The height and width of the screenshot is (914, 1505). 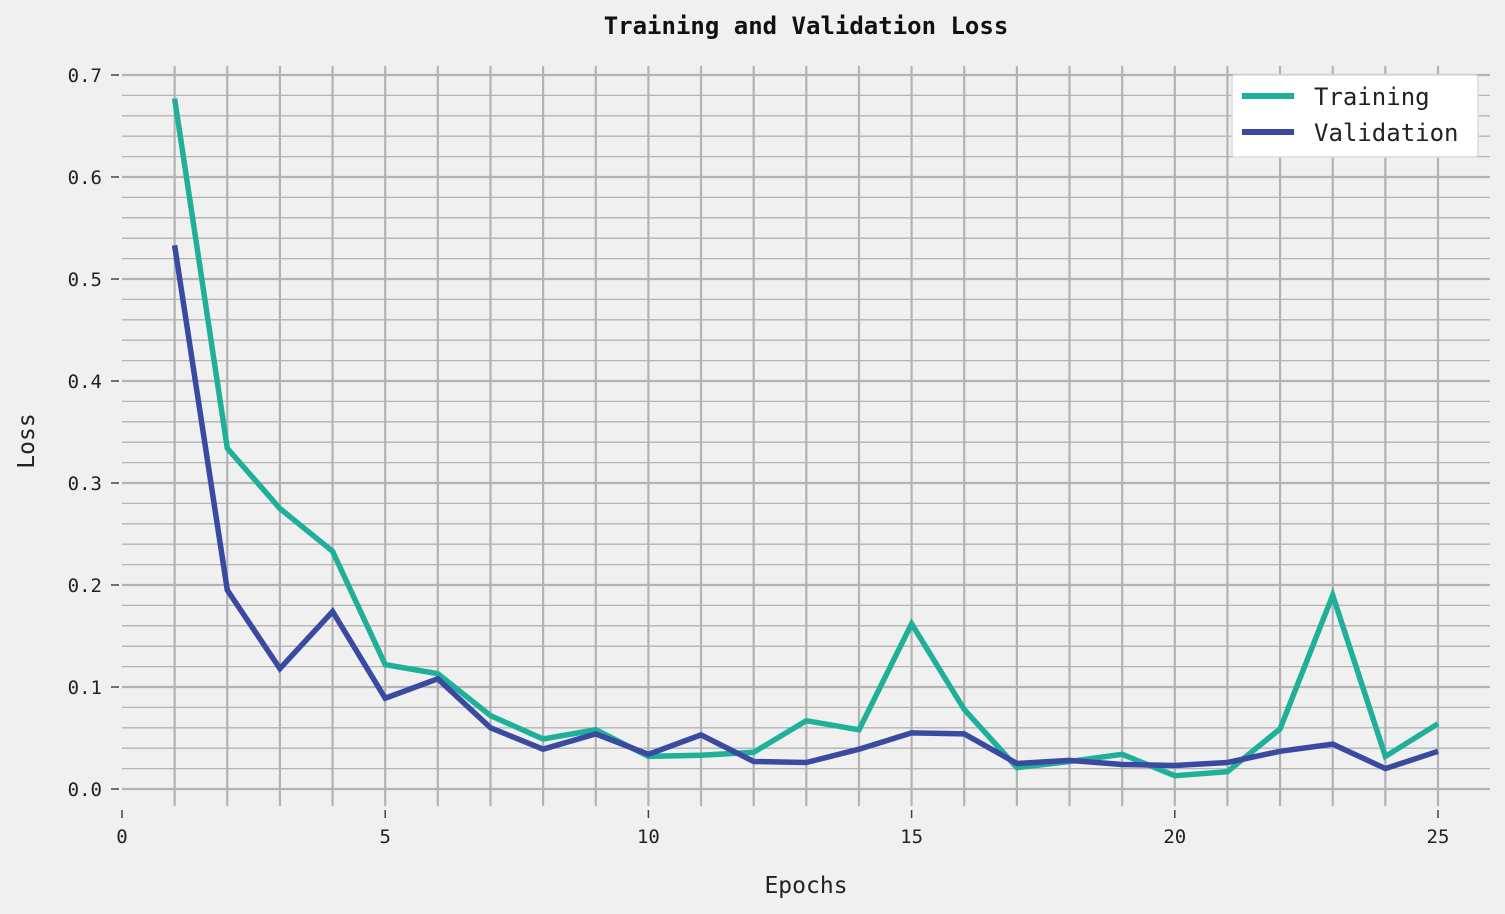 I want to click on legend-label-validation: Validation, so click(x=1386, y=133).